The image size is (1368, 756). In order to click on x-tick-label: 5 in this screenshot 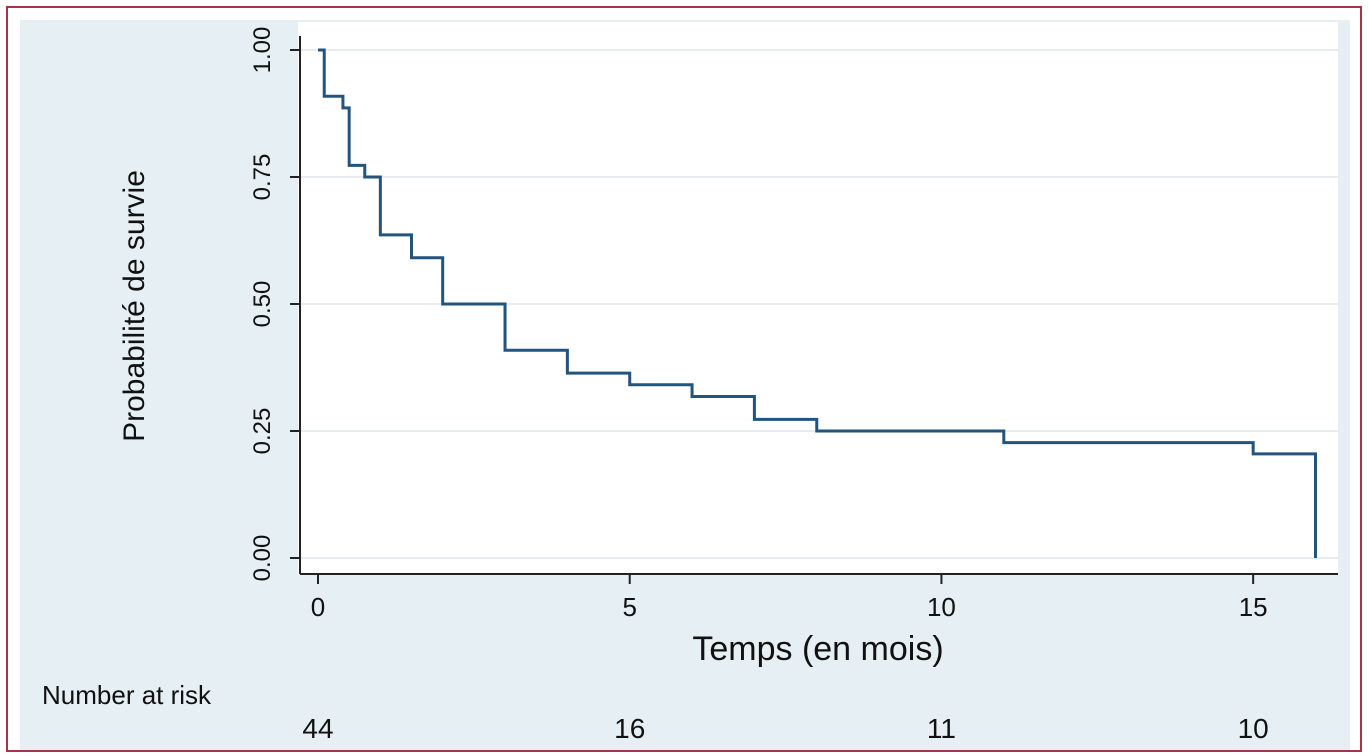, I will do `click(629, 607)`.